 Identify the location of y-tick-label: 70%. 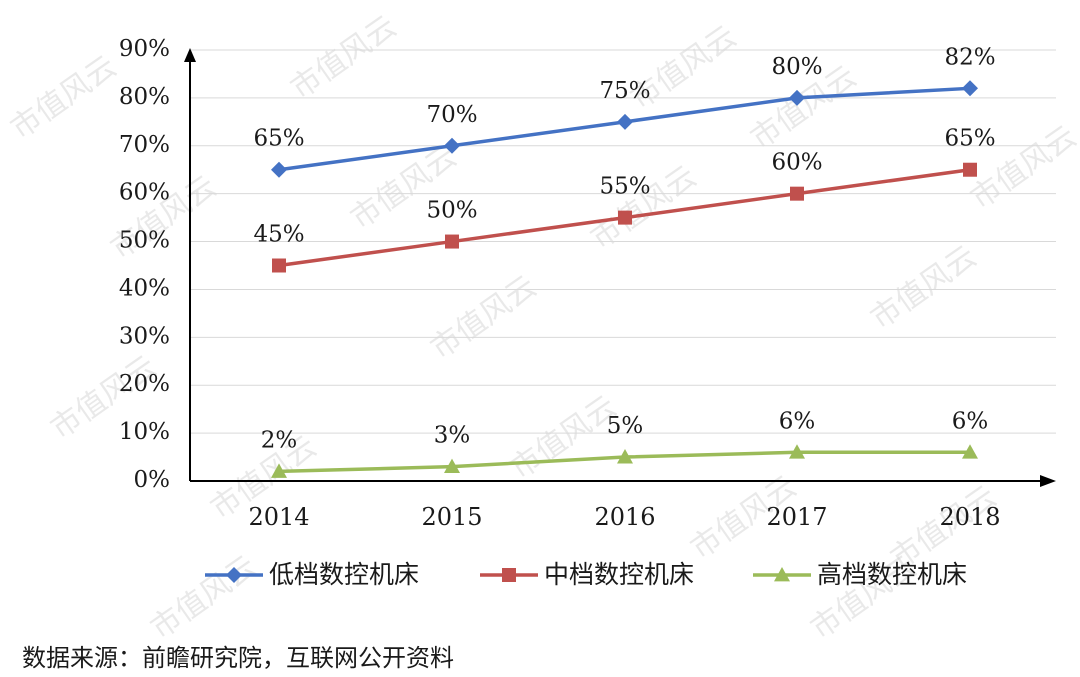
(144, 145).